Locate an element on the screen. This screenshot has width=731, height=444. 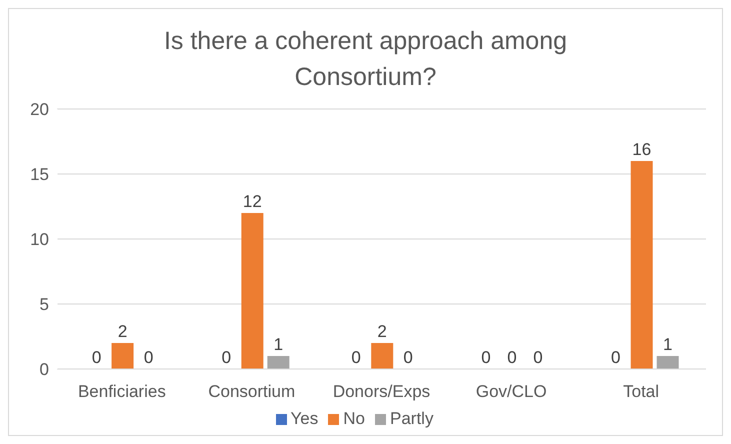
legend-label: Yes is located at coordinates (304, 418).